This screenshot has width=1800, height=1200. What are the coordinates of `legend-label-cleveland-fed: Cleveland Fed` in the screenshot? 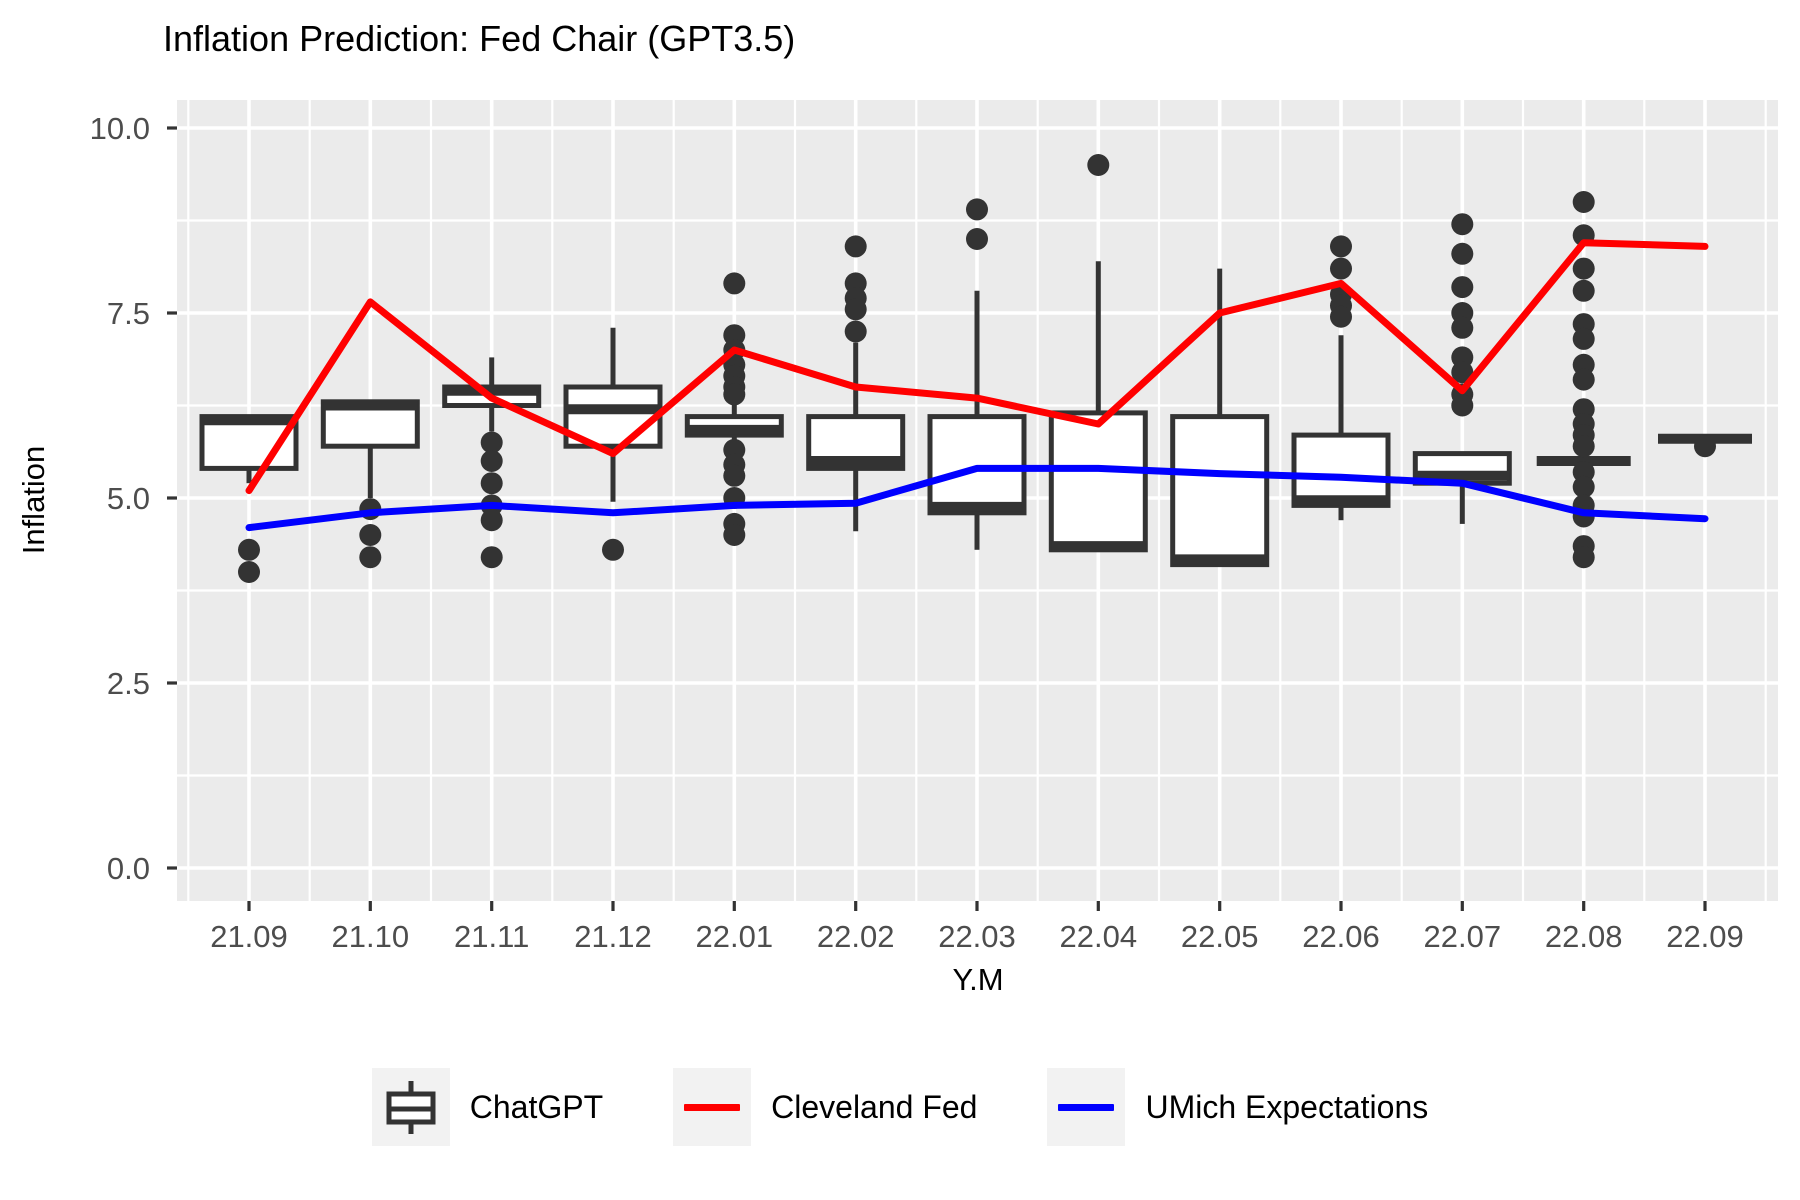 It's located at (874, 1106).